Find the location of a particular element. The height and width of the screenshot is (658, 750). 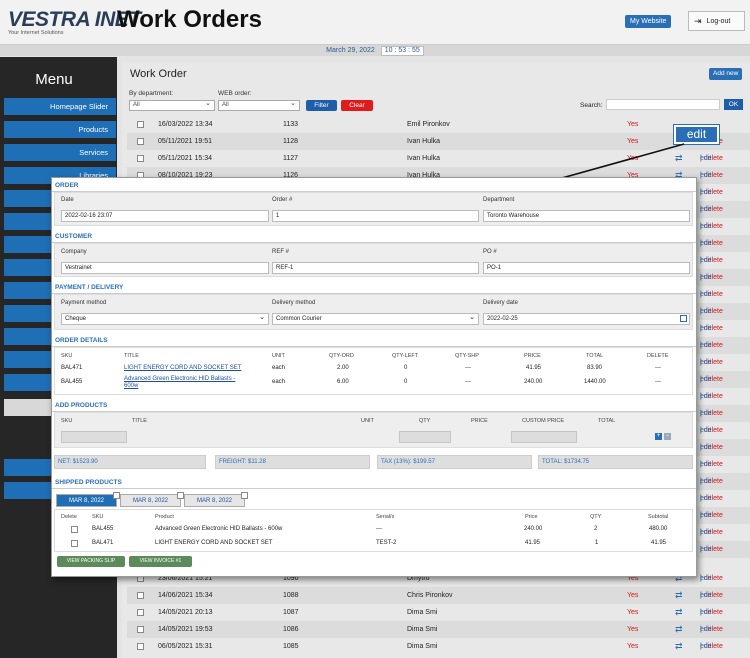

add-sku-input is located at coordinates (94, 437).